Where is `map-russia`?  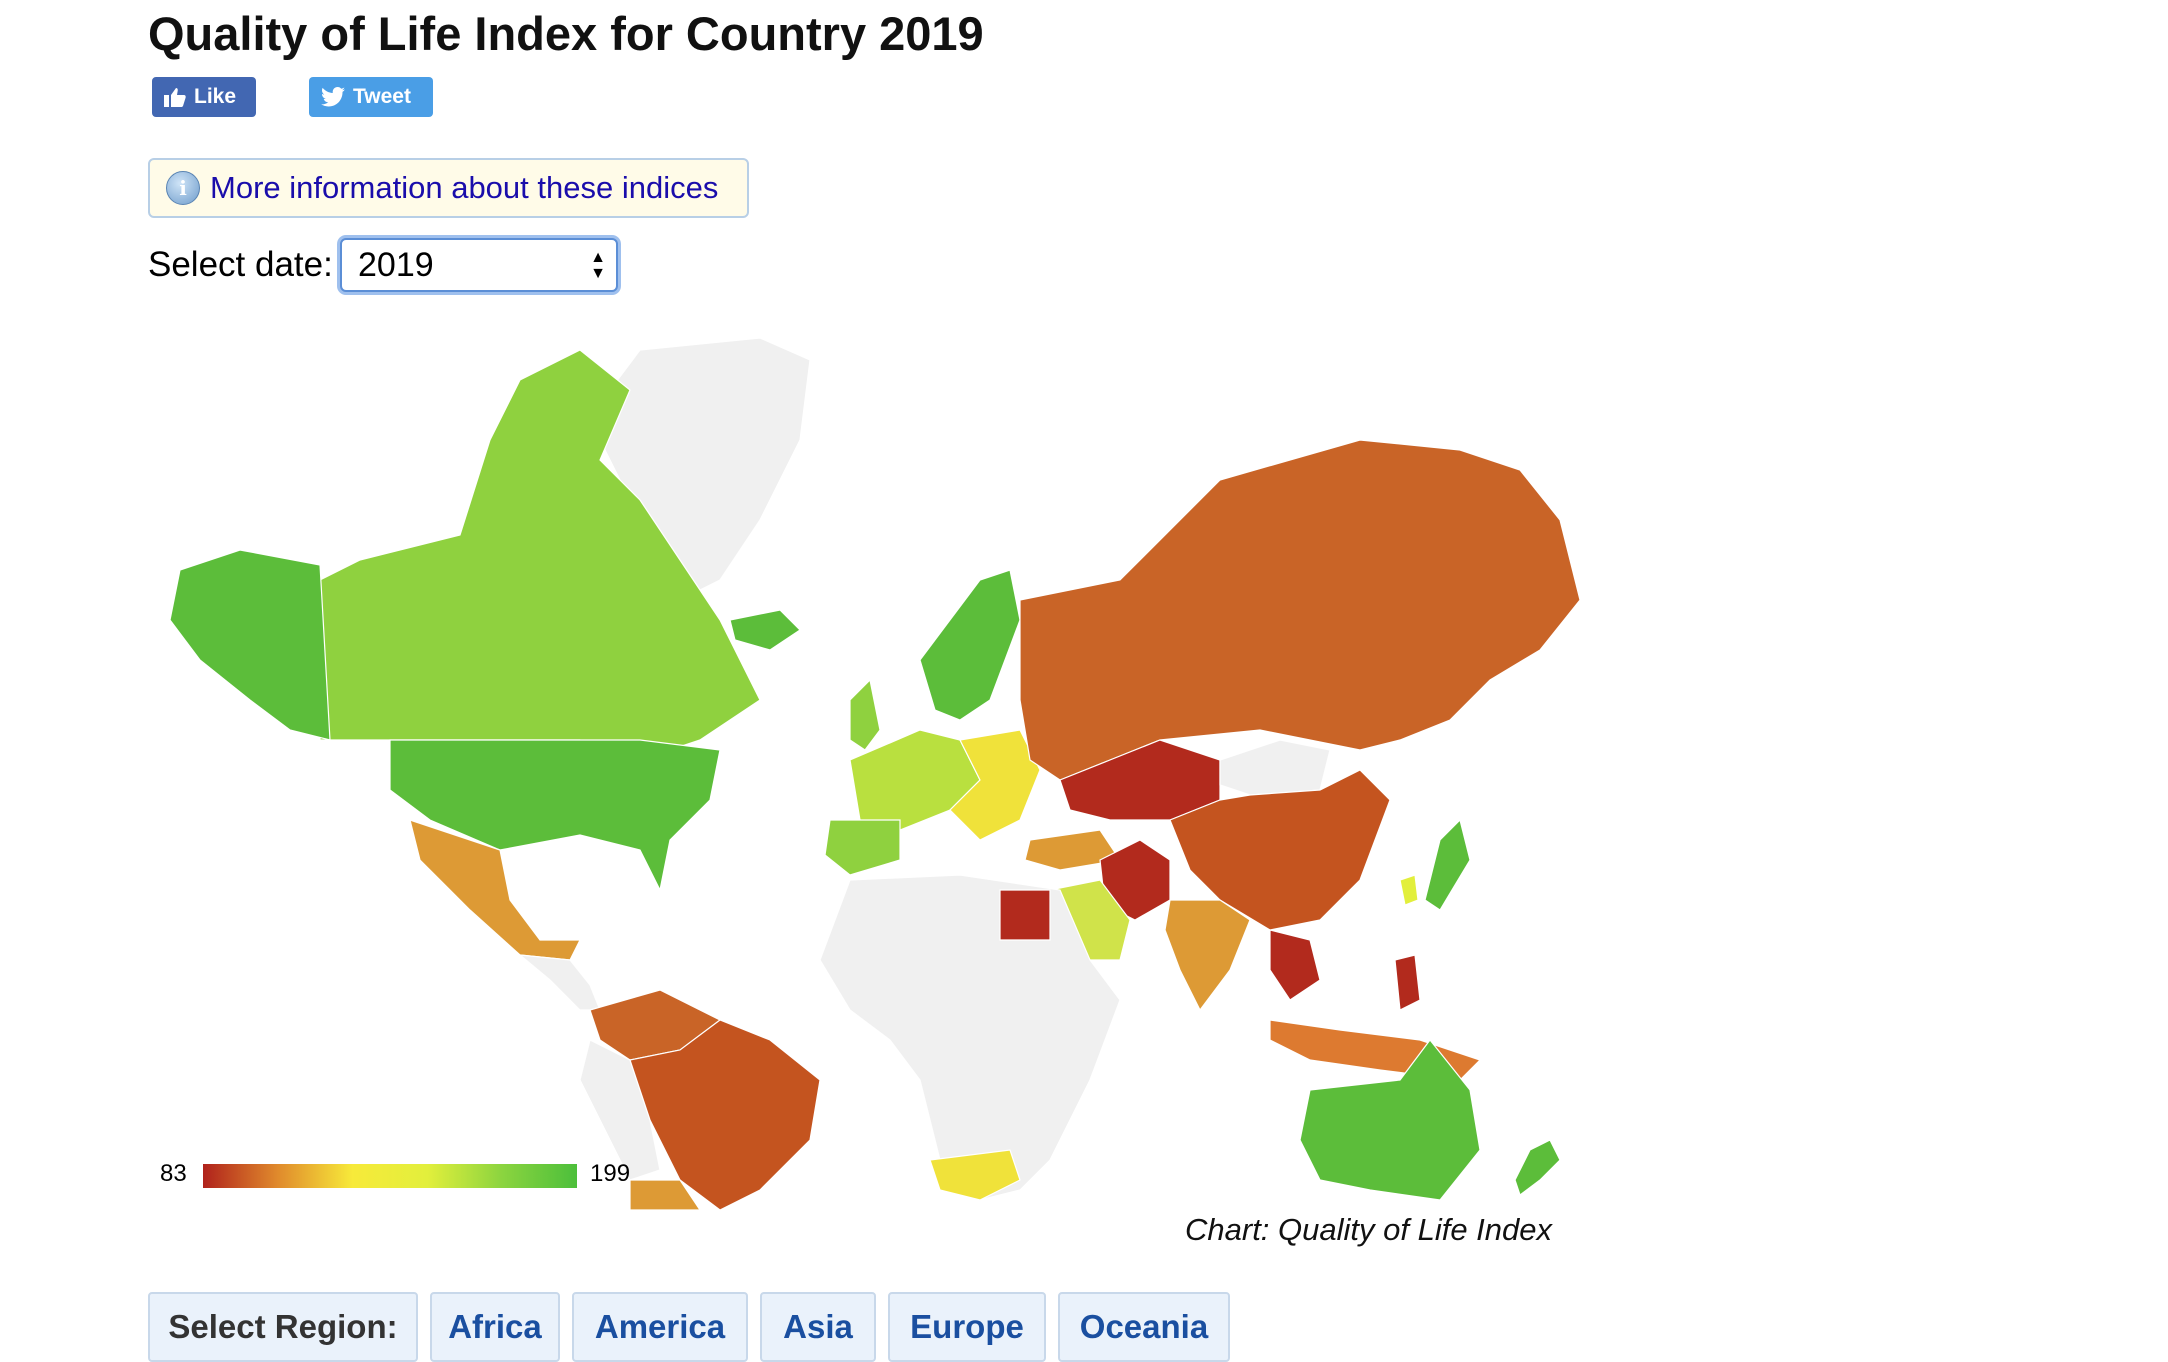
map-russia is located at coordinates (1300, 610).